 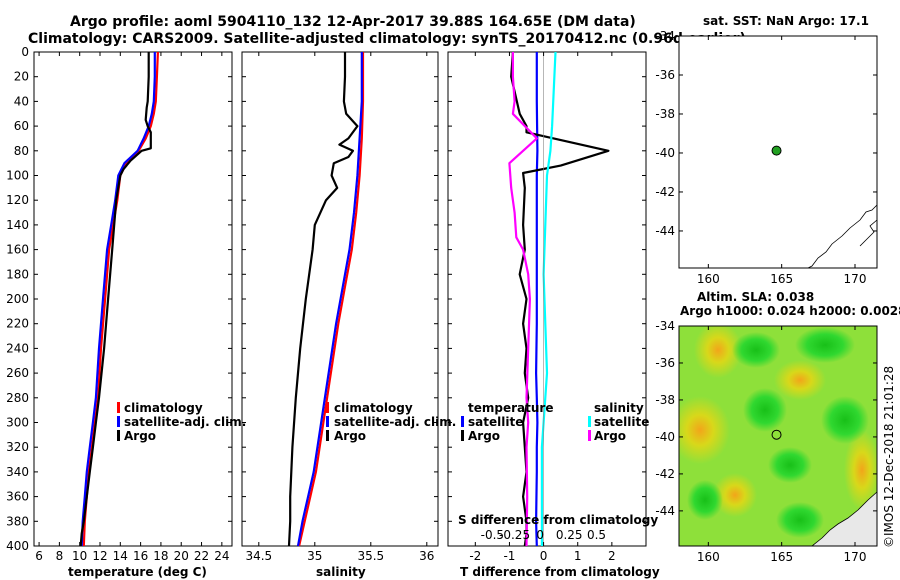 I want to click on x-tick-label: 35.5, so click(x=370, y=556).